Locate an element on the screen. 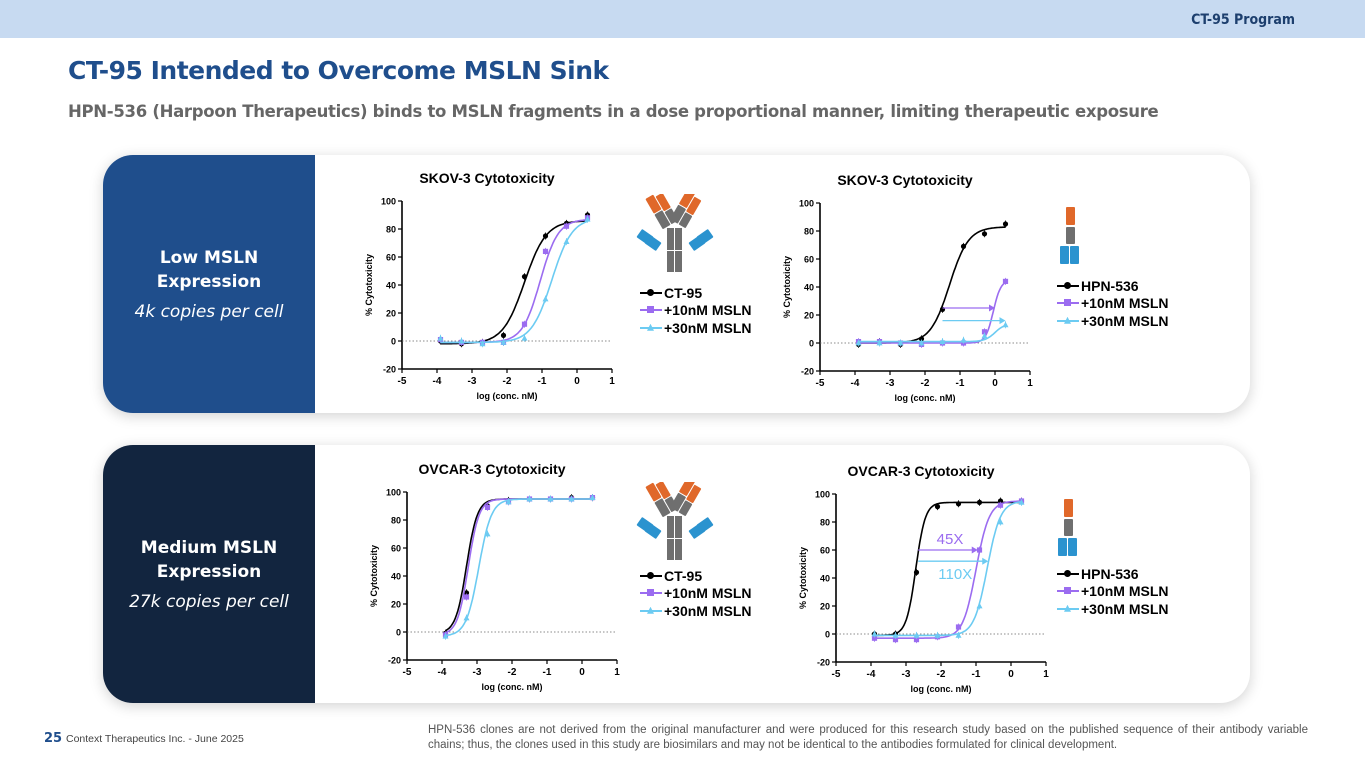 This screenshot has width=1365, height=768. x-tick-label: 0 is located at coordinates (577, 381).